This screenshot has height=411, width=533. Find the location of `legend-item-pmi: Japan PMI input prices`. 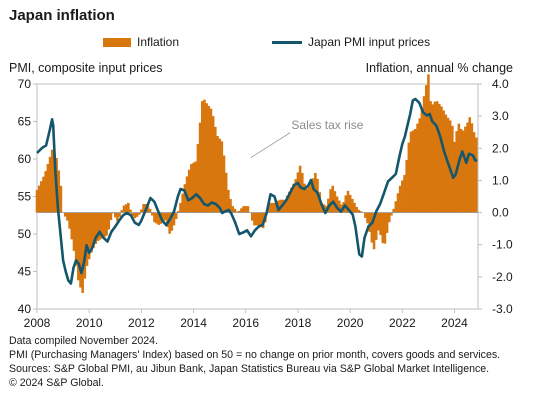

legend-item-pmi: Japan PMI input prices is located at coordinates (351, 42).